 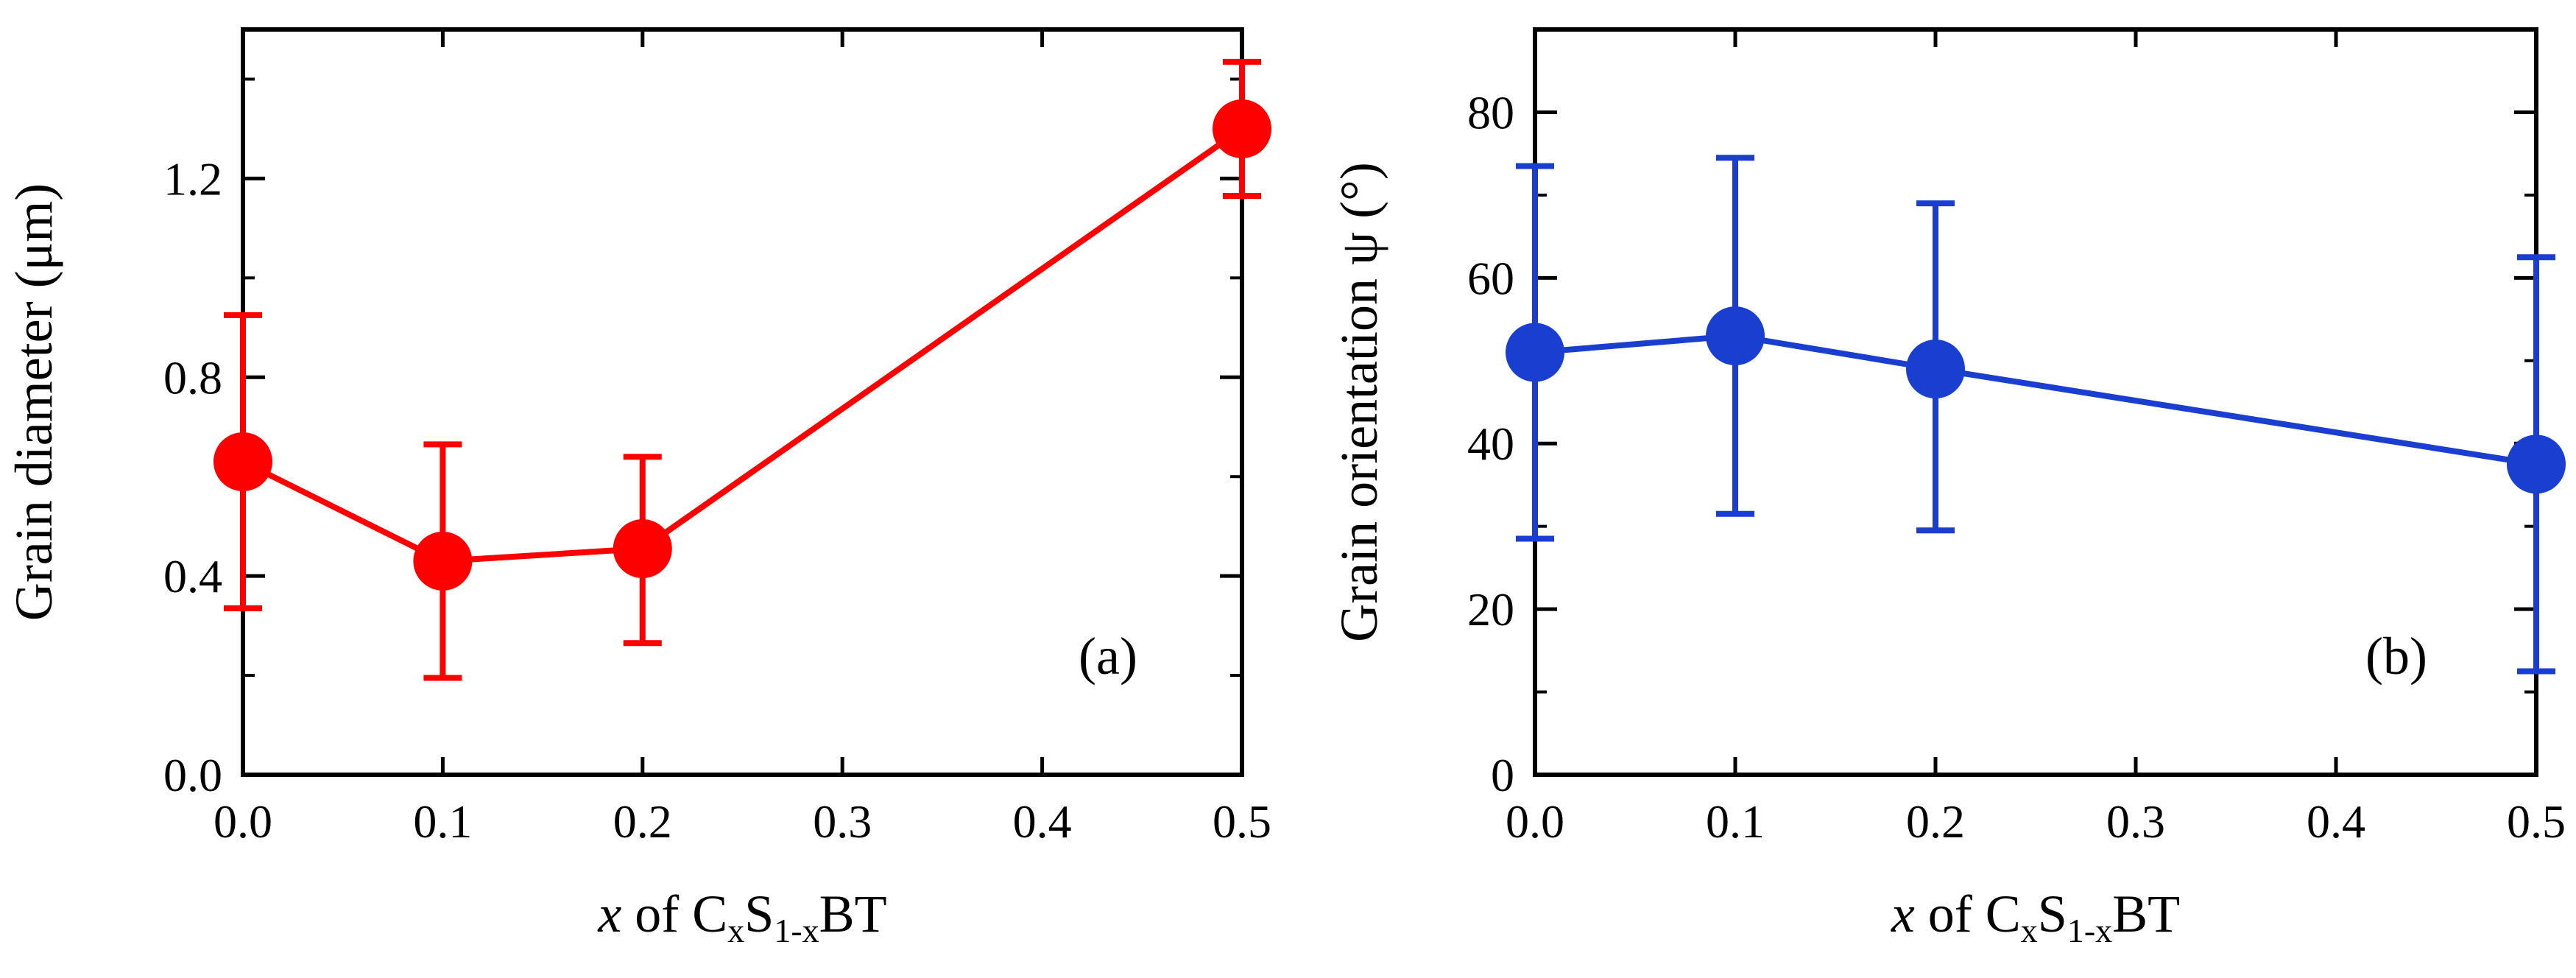 I want to click on y-tick-label: 1.2, so click(x=192, y=179).